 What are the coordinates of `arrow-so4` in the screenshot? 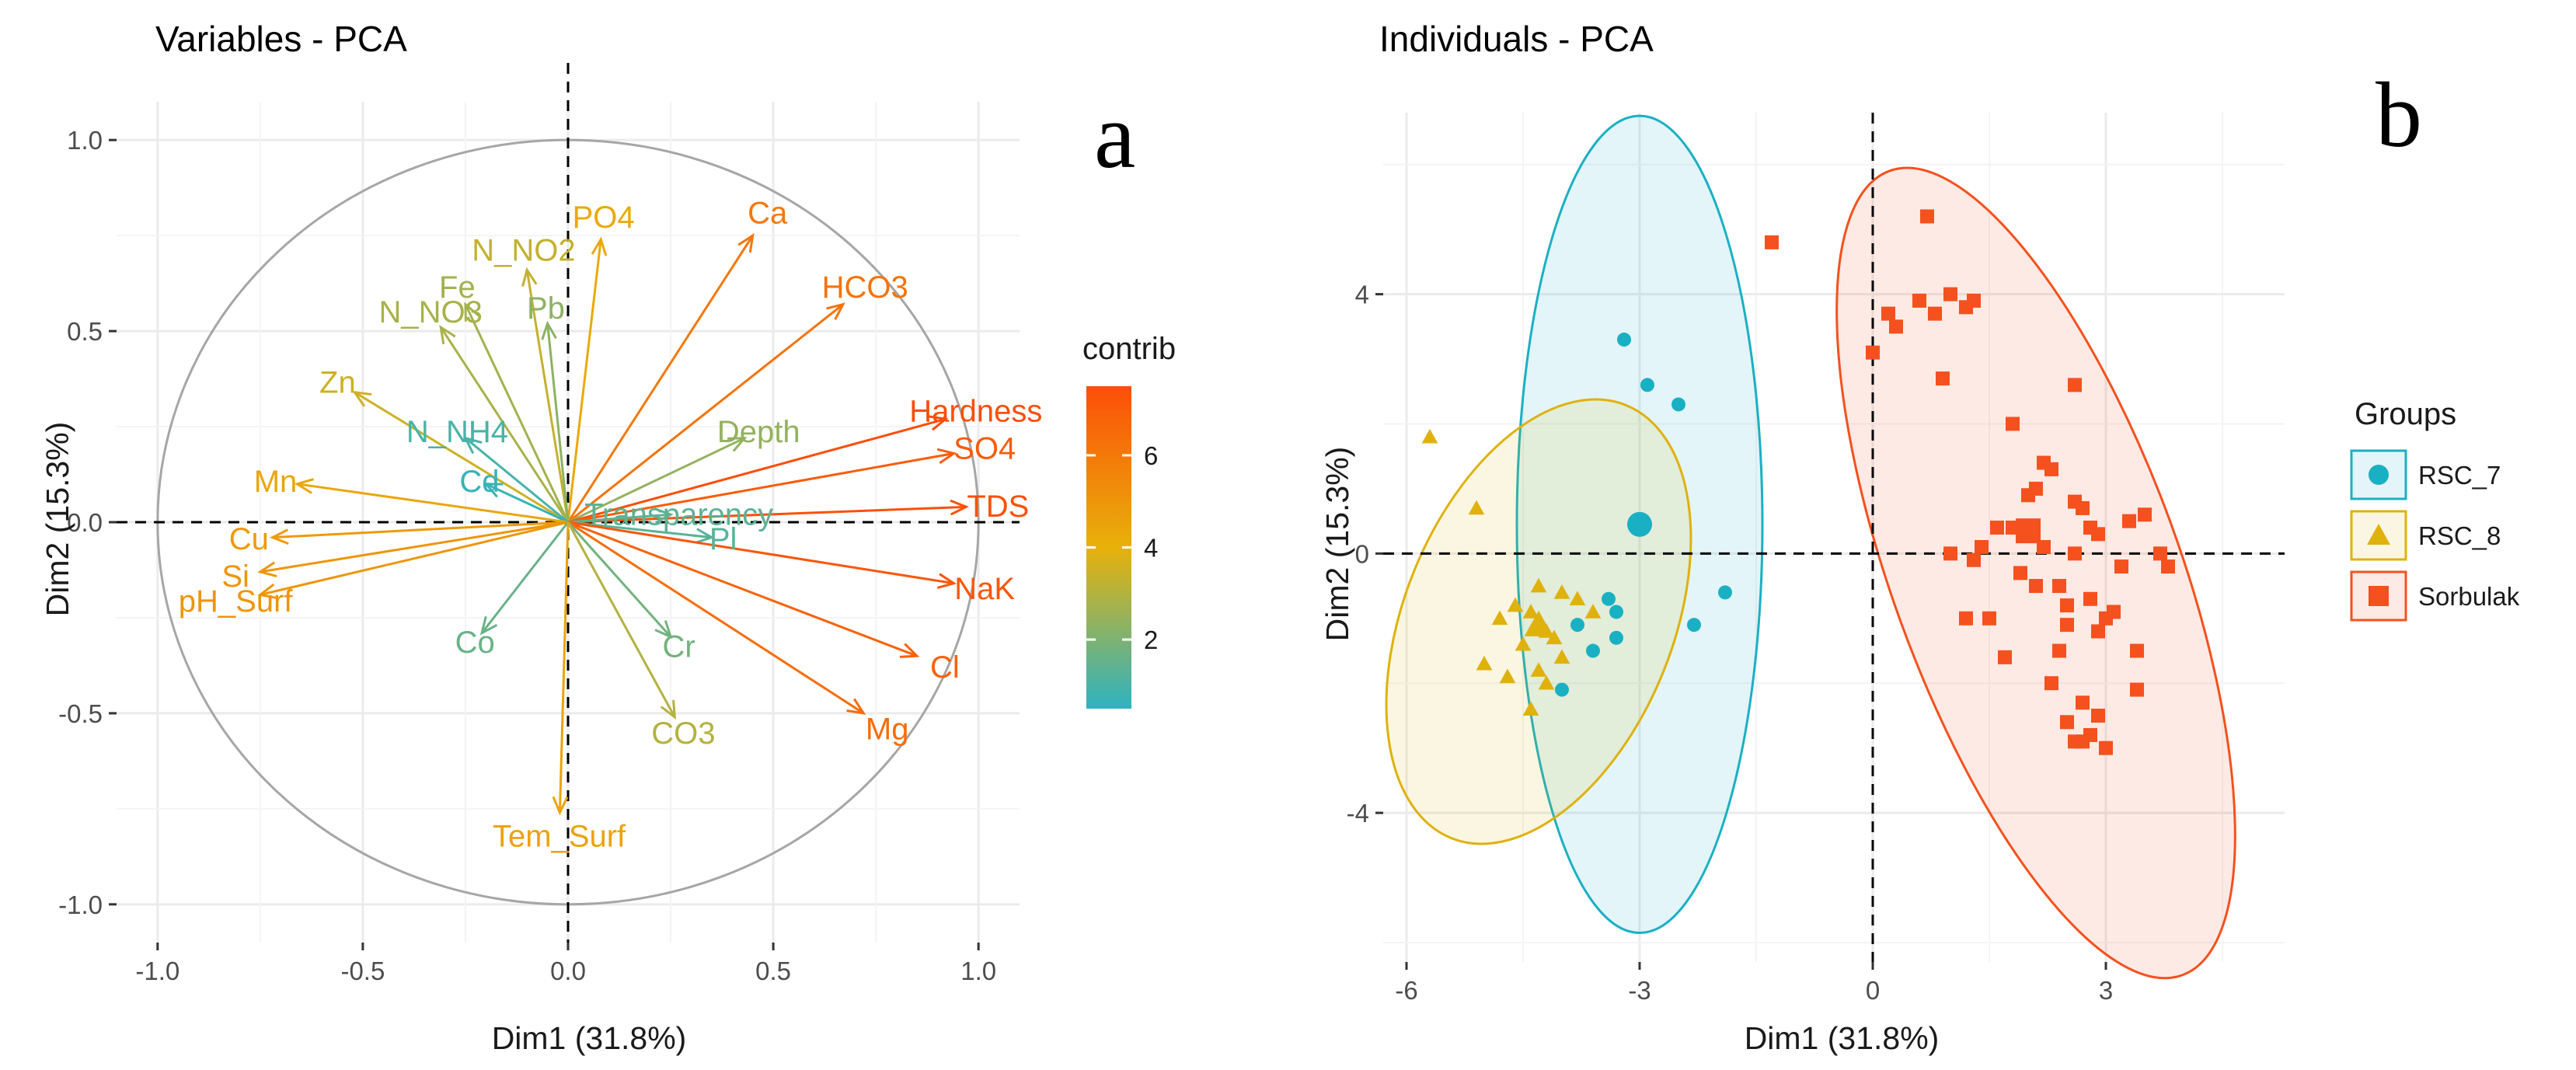 It's located at (762, 486).